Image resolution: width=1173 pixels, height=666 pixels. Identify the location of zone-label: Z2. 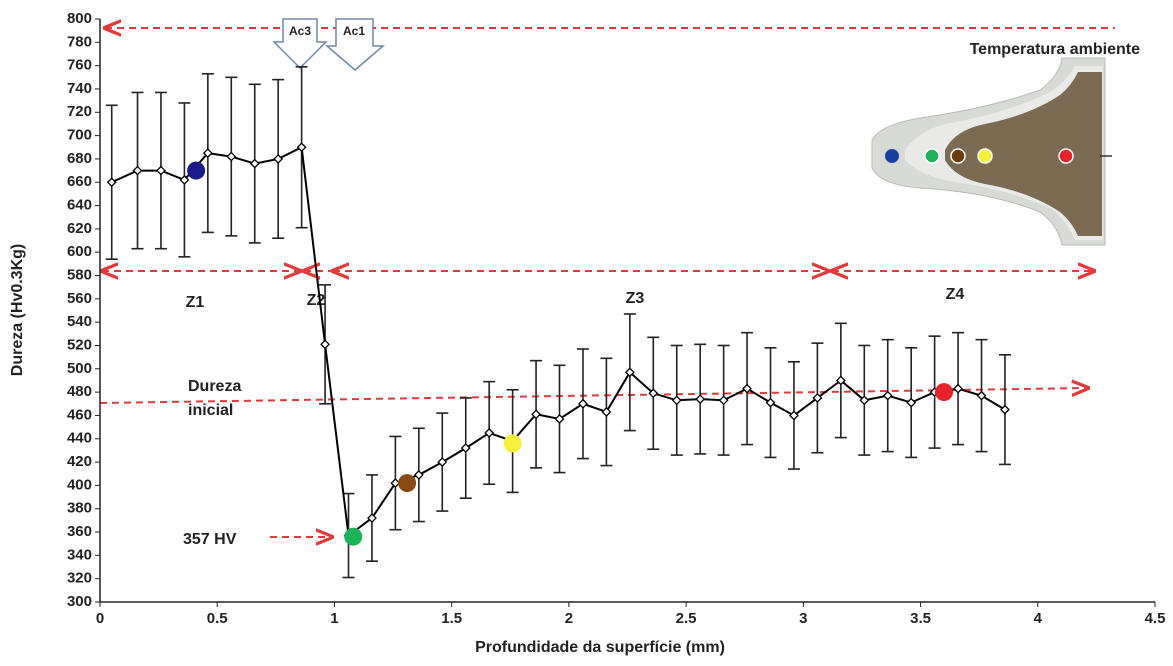
(316, 300).